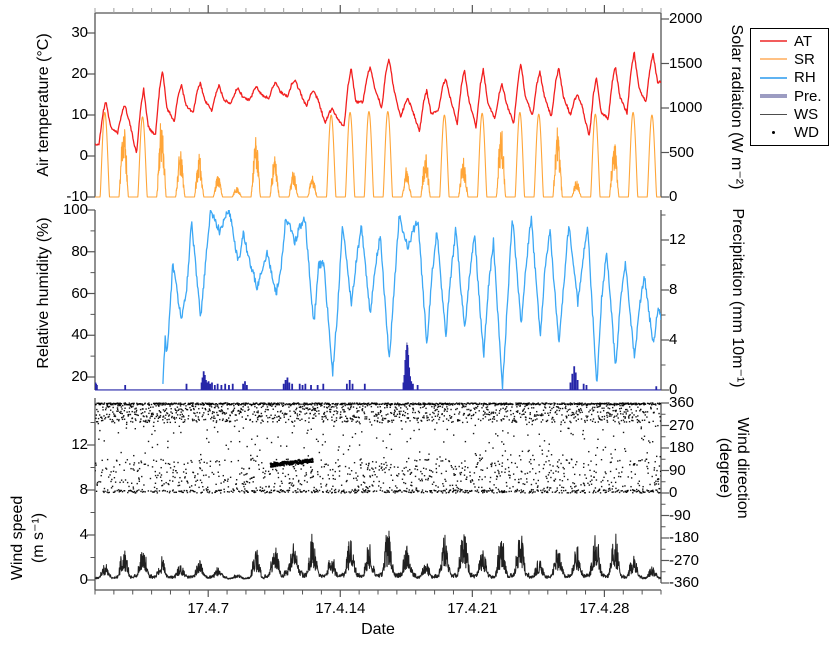  I want to click on wind-speed-tick-label: 4, so click(83, 534).